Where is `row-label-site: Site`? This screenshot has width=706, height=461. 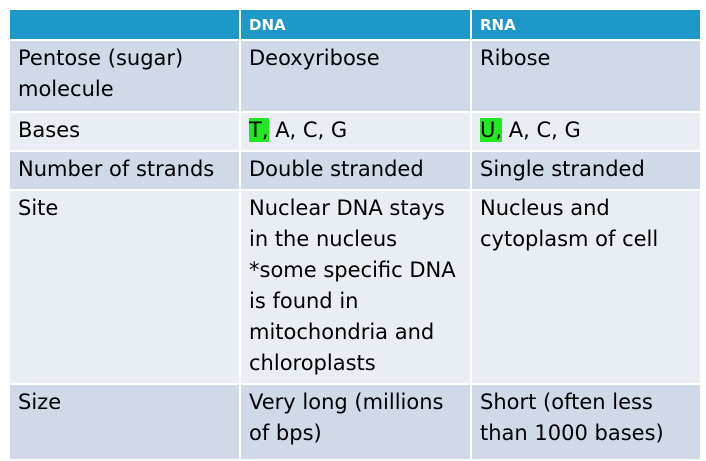 row-label-site: Site is located at coordinates (124, 287).